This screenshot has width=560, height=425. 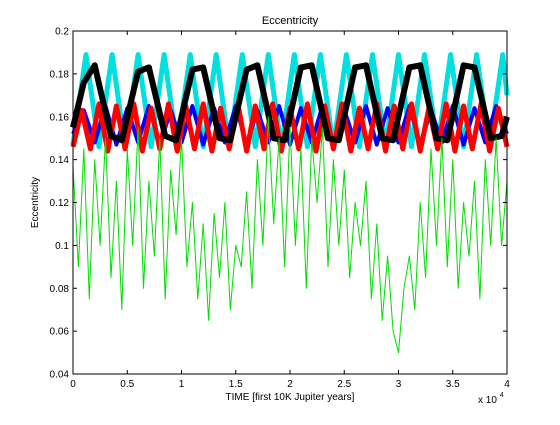 I want to click on x-tick-label: 1.5, so click(x=236, y=384).